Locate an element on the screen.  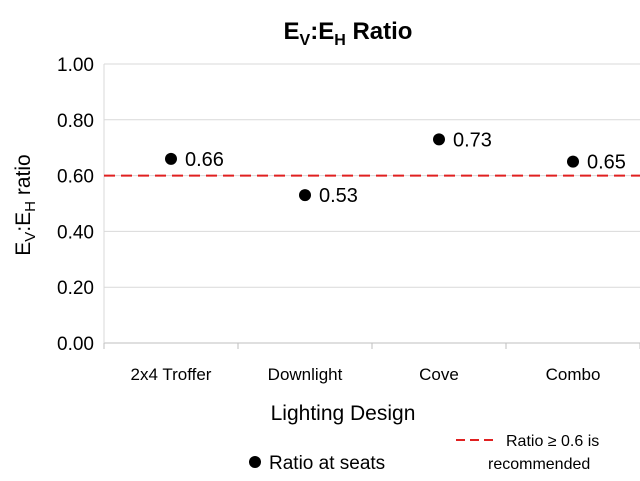
chart-title: EV:EH Ratio is located at coordinates (348, 33).